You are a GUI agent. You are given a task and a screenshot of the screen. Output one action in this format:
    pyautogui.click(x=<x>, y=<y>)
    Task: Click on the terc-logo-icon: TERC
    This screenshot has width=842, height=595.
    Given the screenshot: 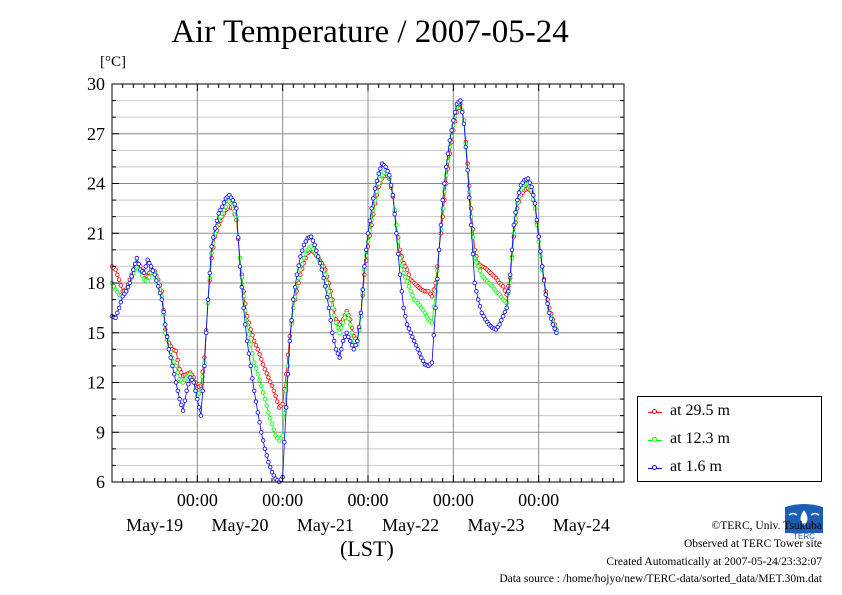 What is the action you would take?
    pyautogui.click(x=804, y=522)
    